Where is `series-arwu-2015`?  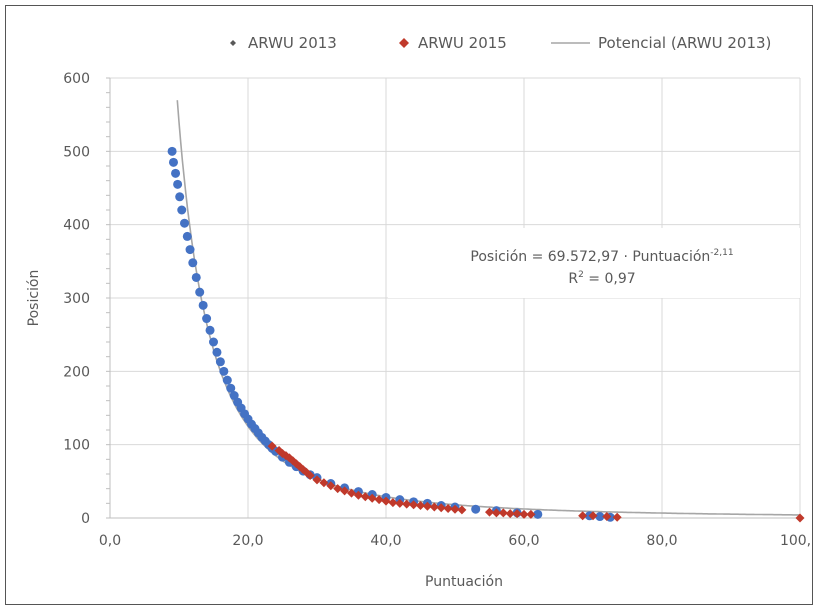
series-arwu-2015 is located at coordinates (536, 482).